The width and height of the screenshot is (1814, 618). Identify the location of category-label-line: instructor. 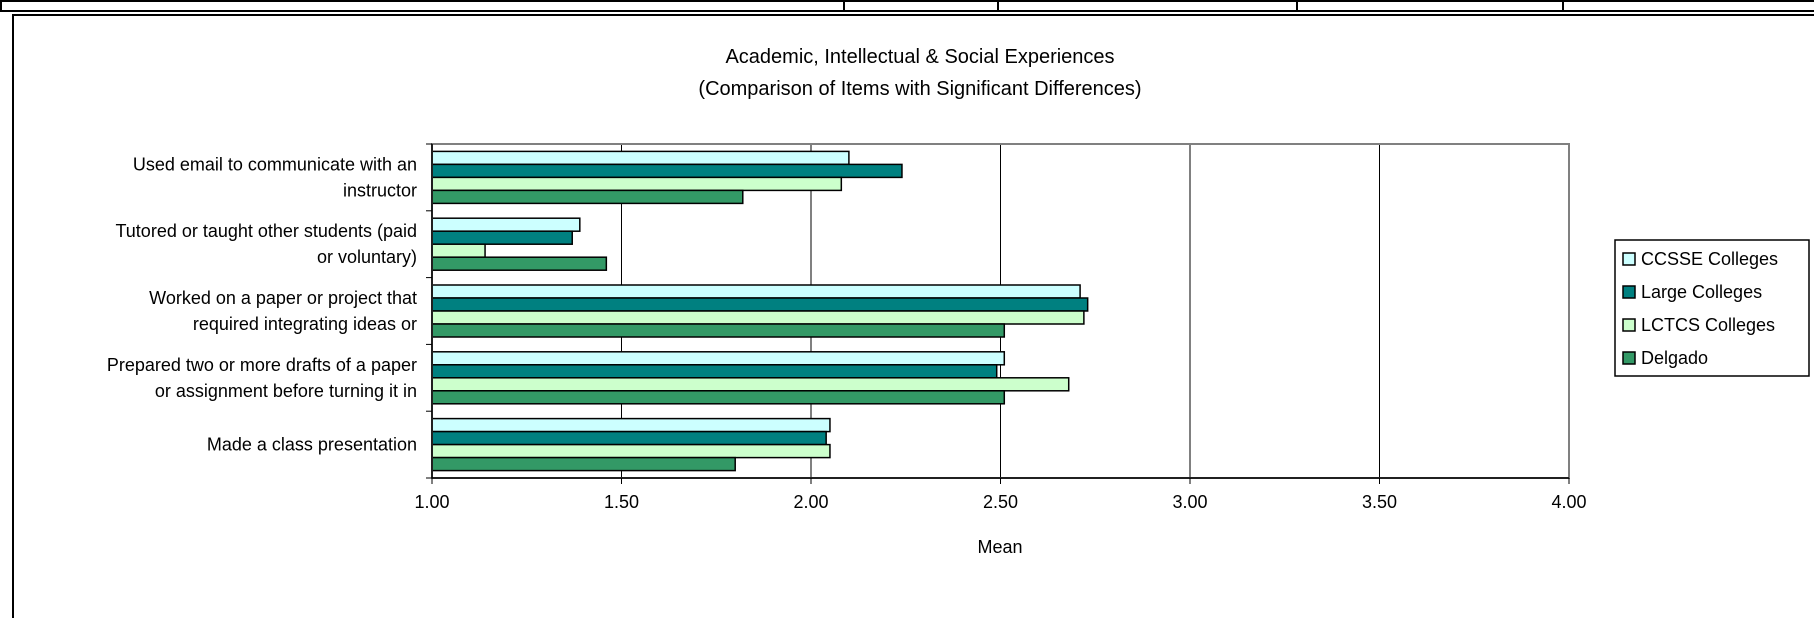
(380, 190).